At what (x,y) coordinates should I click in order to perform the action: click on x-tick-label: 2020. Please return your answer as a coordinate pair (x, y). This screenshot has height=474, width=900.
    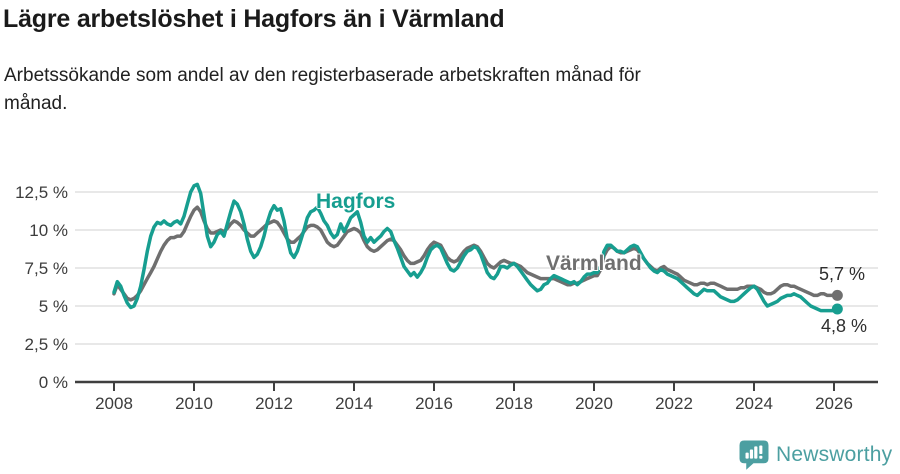
    Looking at the image, I should click on (594, 403).